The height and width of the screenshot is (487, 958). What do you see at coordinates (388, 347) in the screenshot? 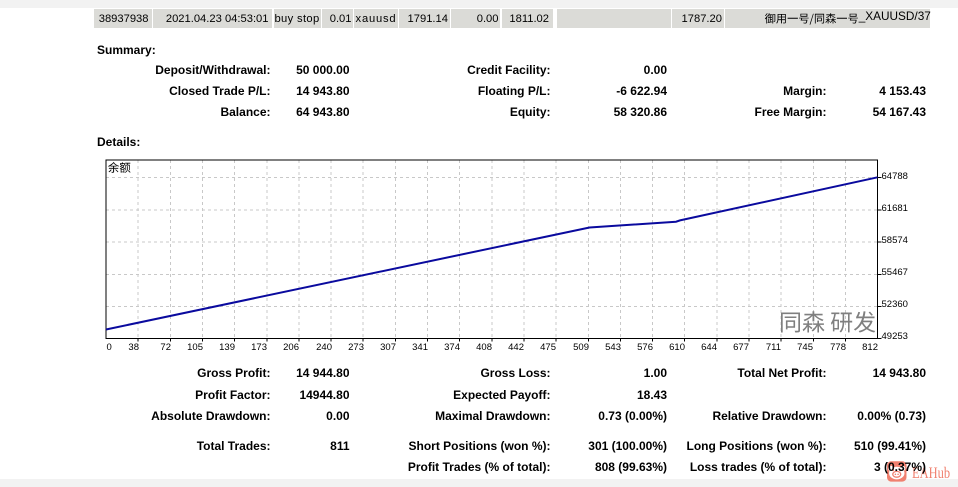
I see `svg-text: 307` at bounding box center [388, 347].